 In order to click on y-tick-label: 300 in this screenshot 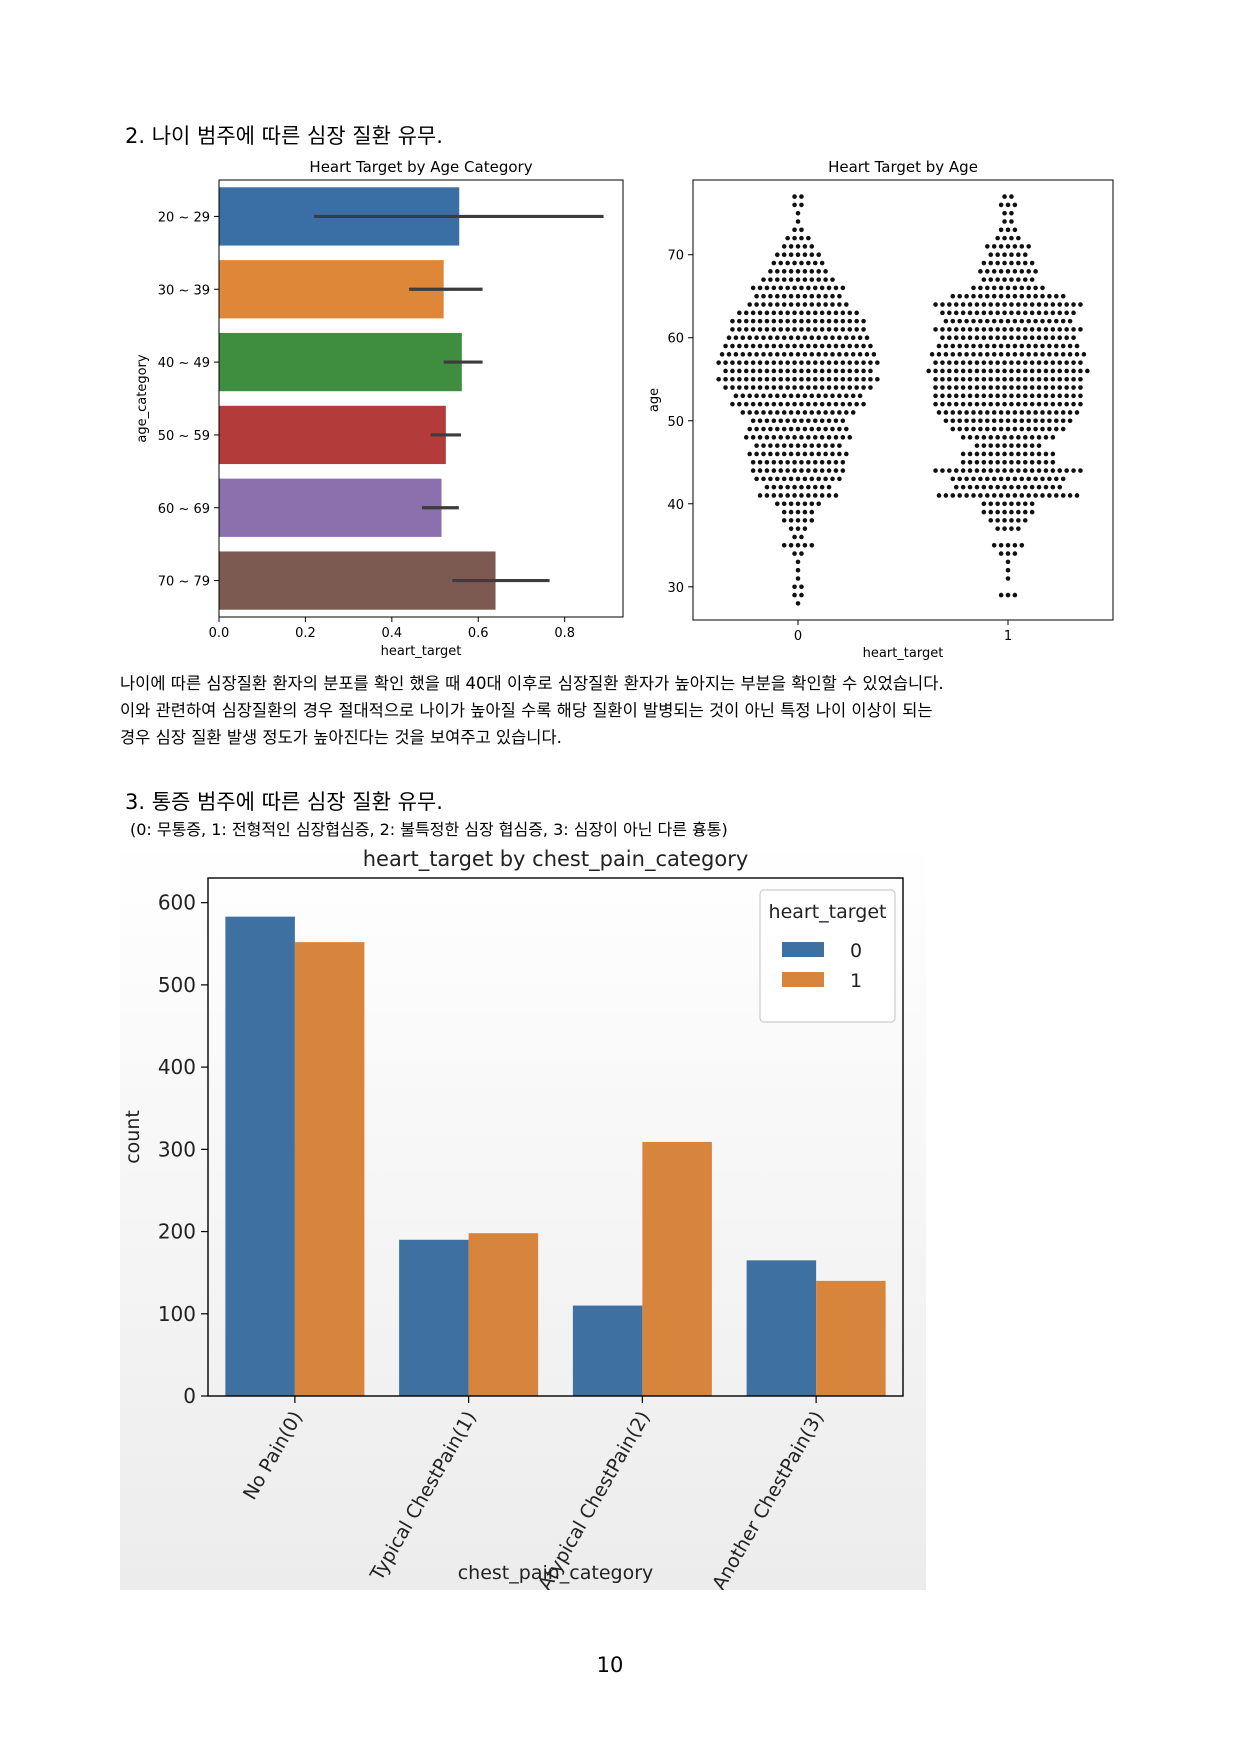, I will do `click(177, 1149)`.